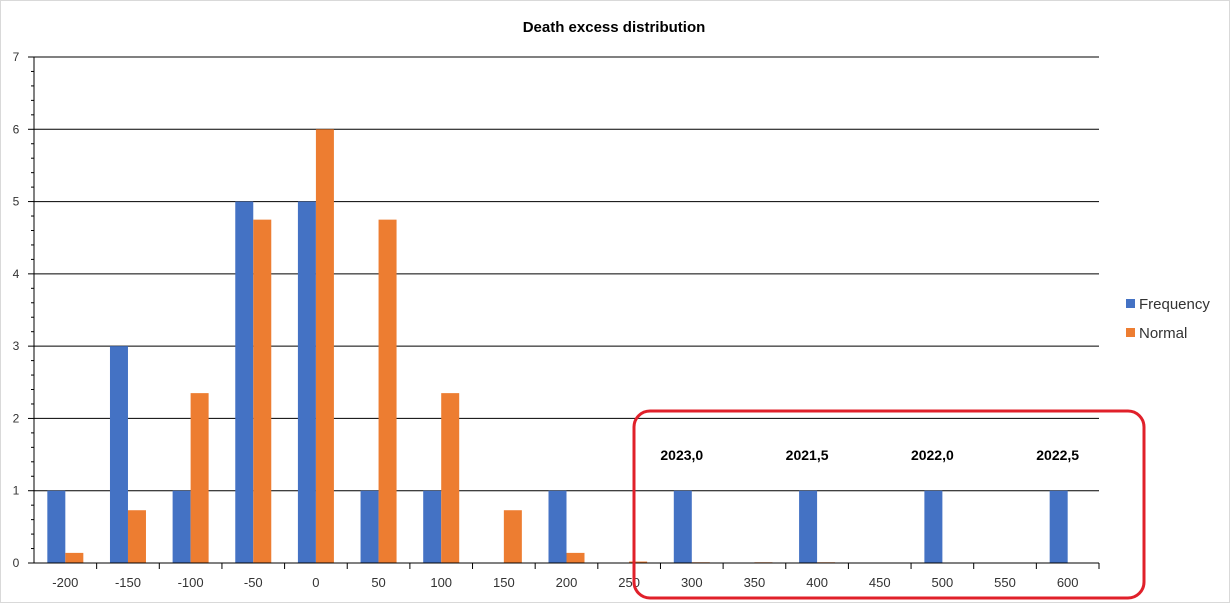 This screenshot has height=603, width=1230. I want to click on x-tick-label: 600, so click(1068, 582).